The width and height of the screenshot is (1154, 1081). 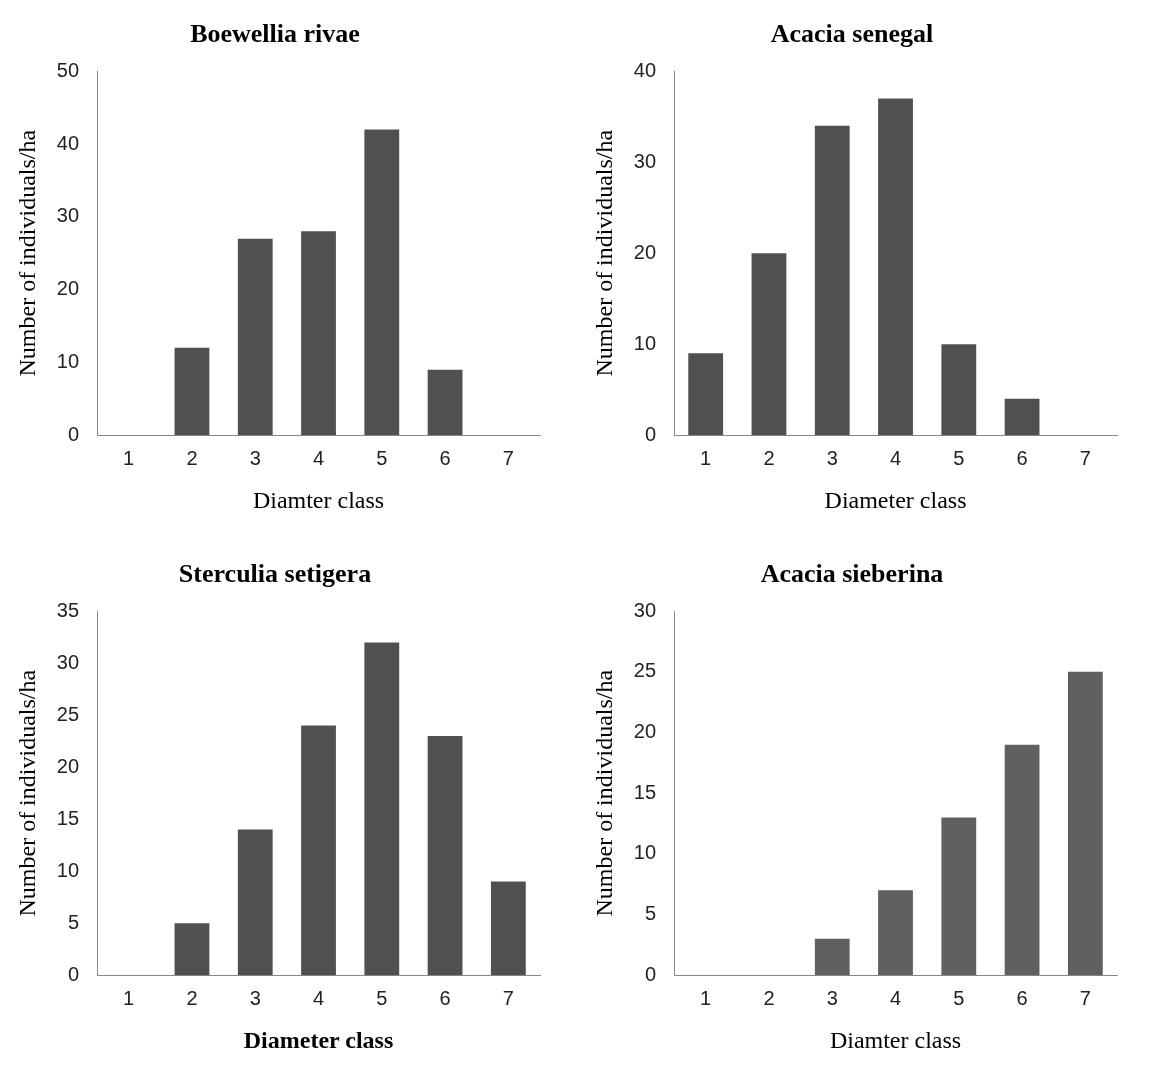 I want to click on chart-title: Boewellia rivae, so click(x=275, y=34).